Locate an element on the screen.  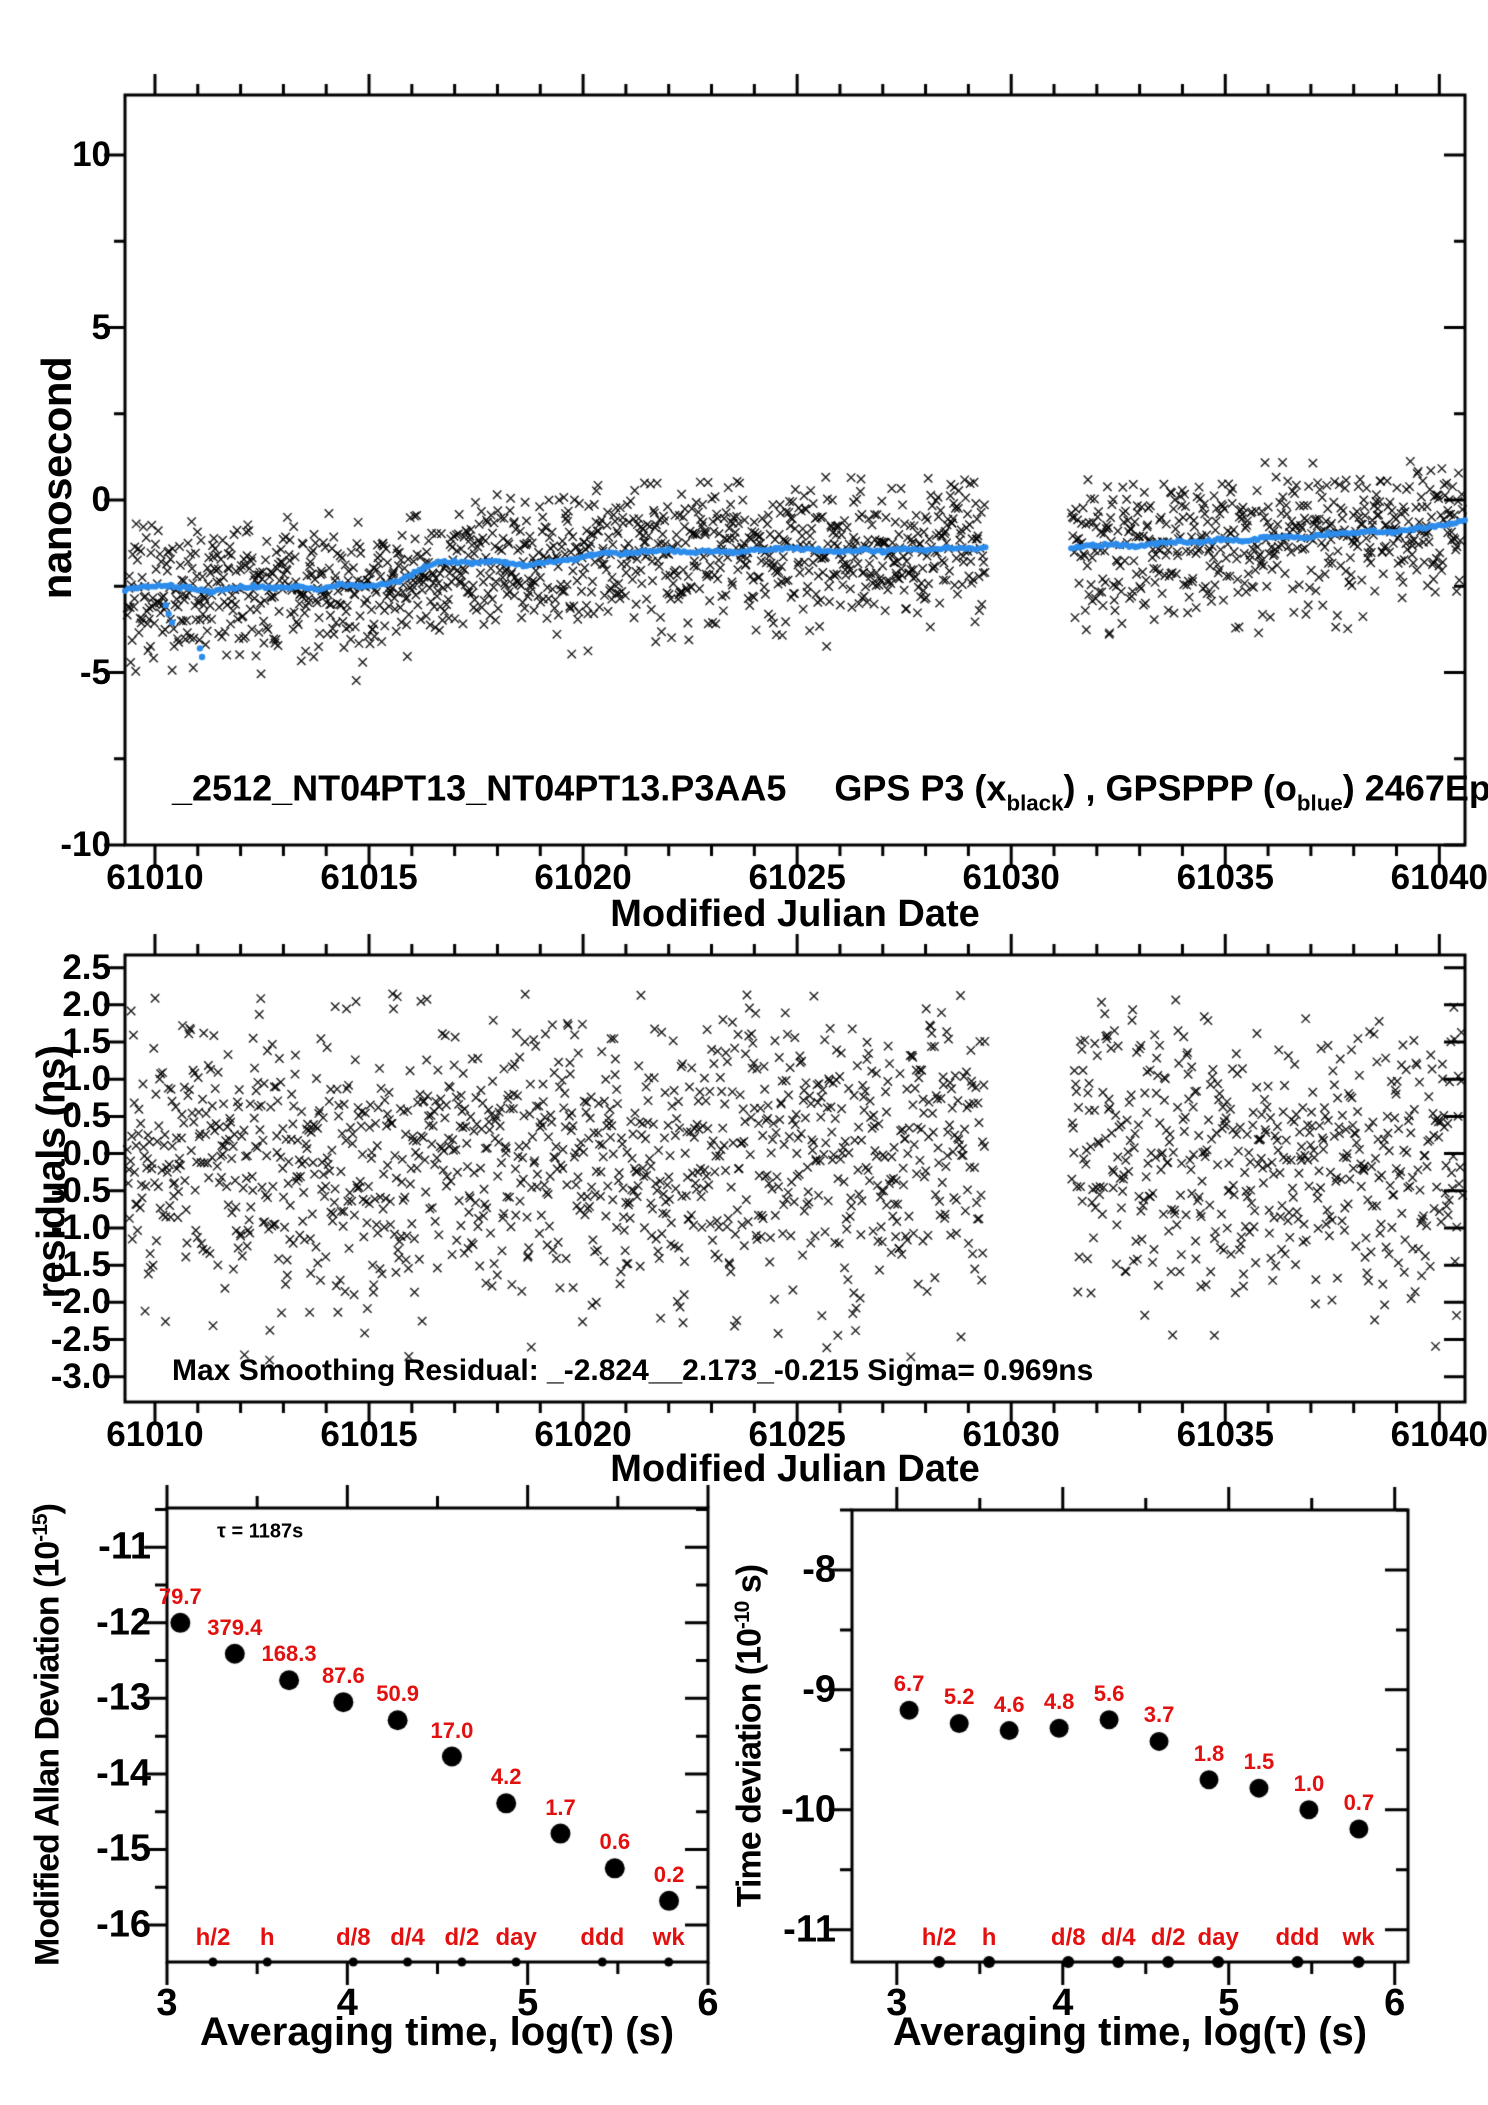
tdev-value-label: 0.7 is located at coordinates (1359, 1802).